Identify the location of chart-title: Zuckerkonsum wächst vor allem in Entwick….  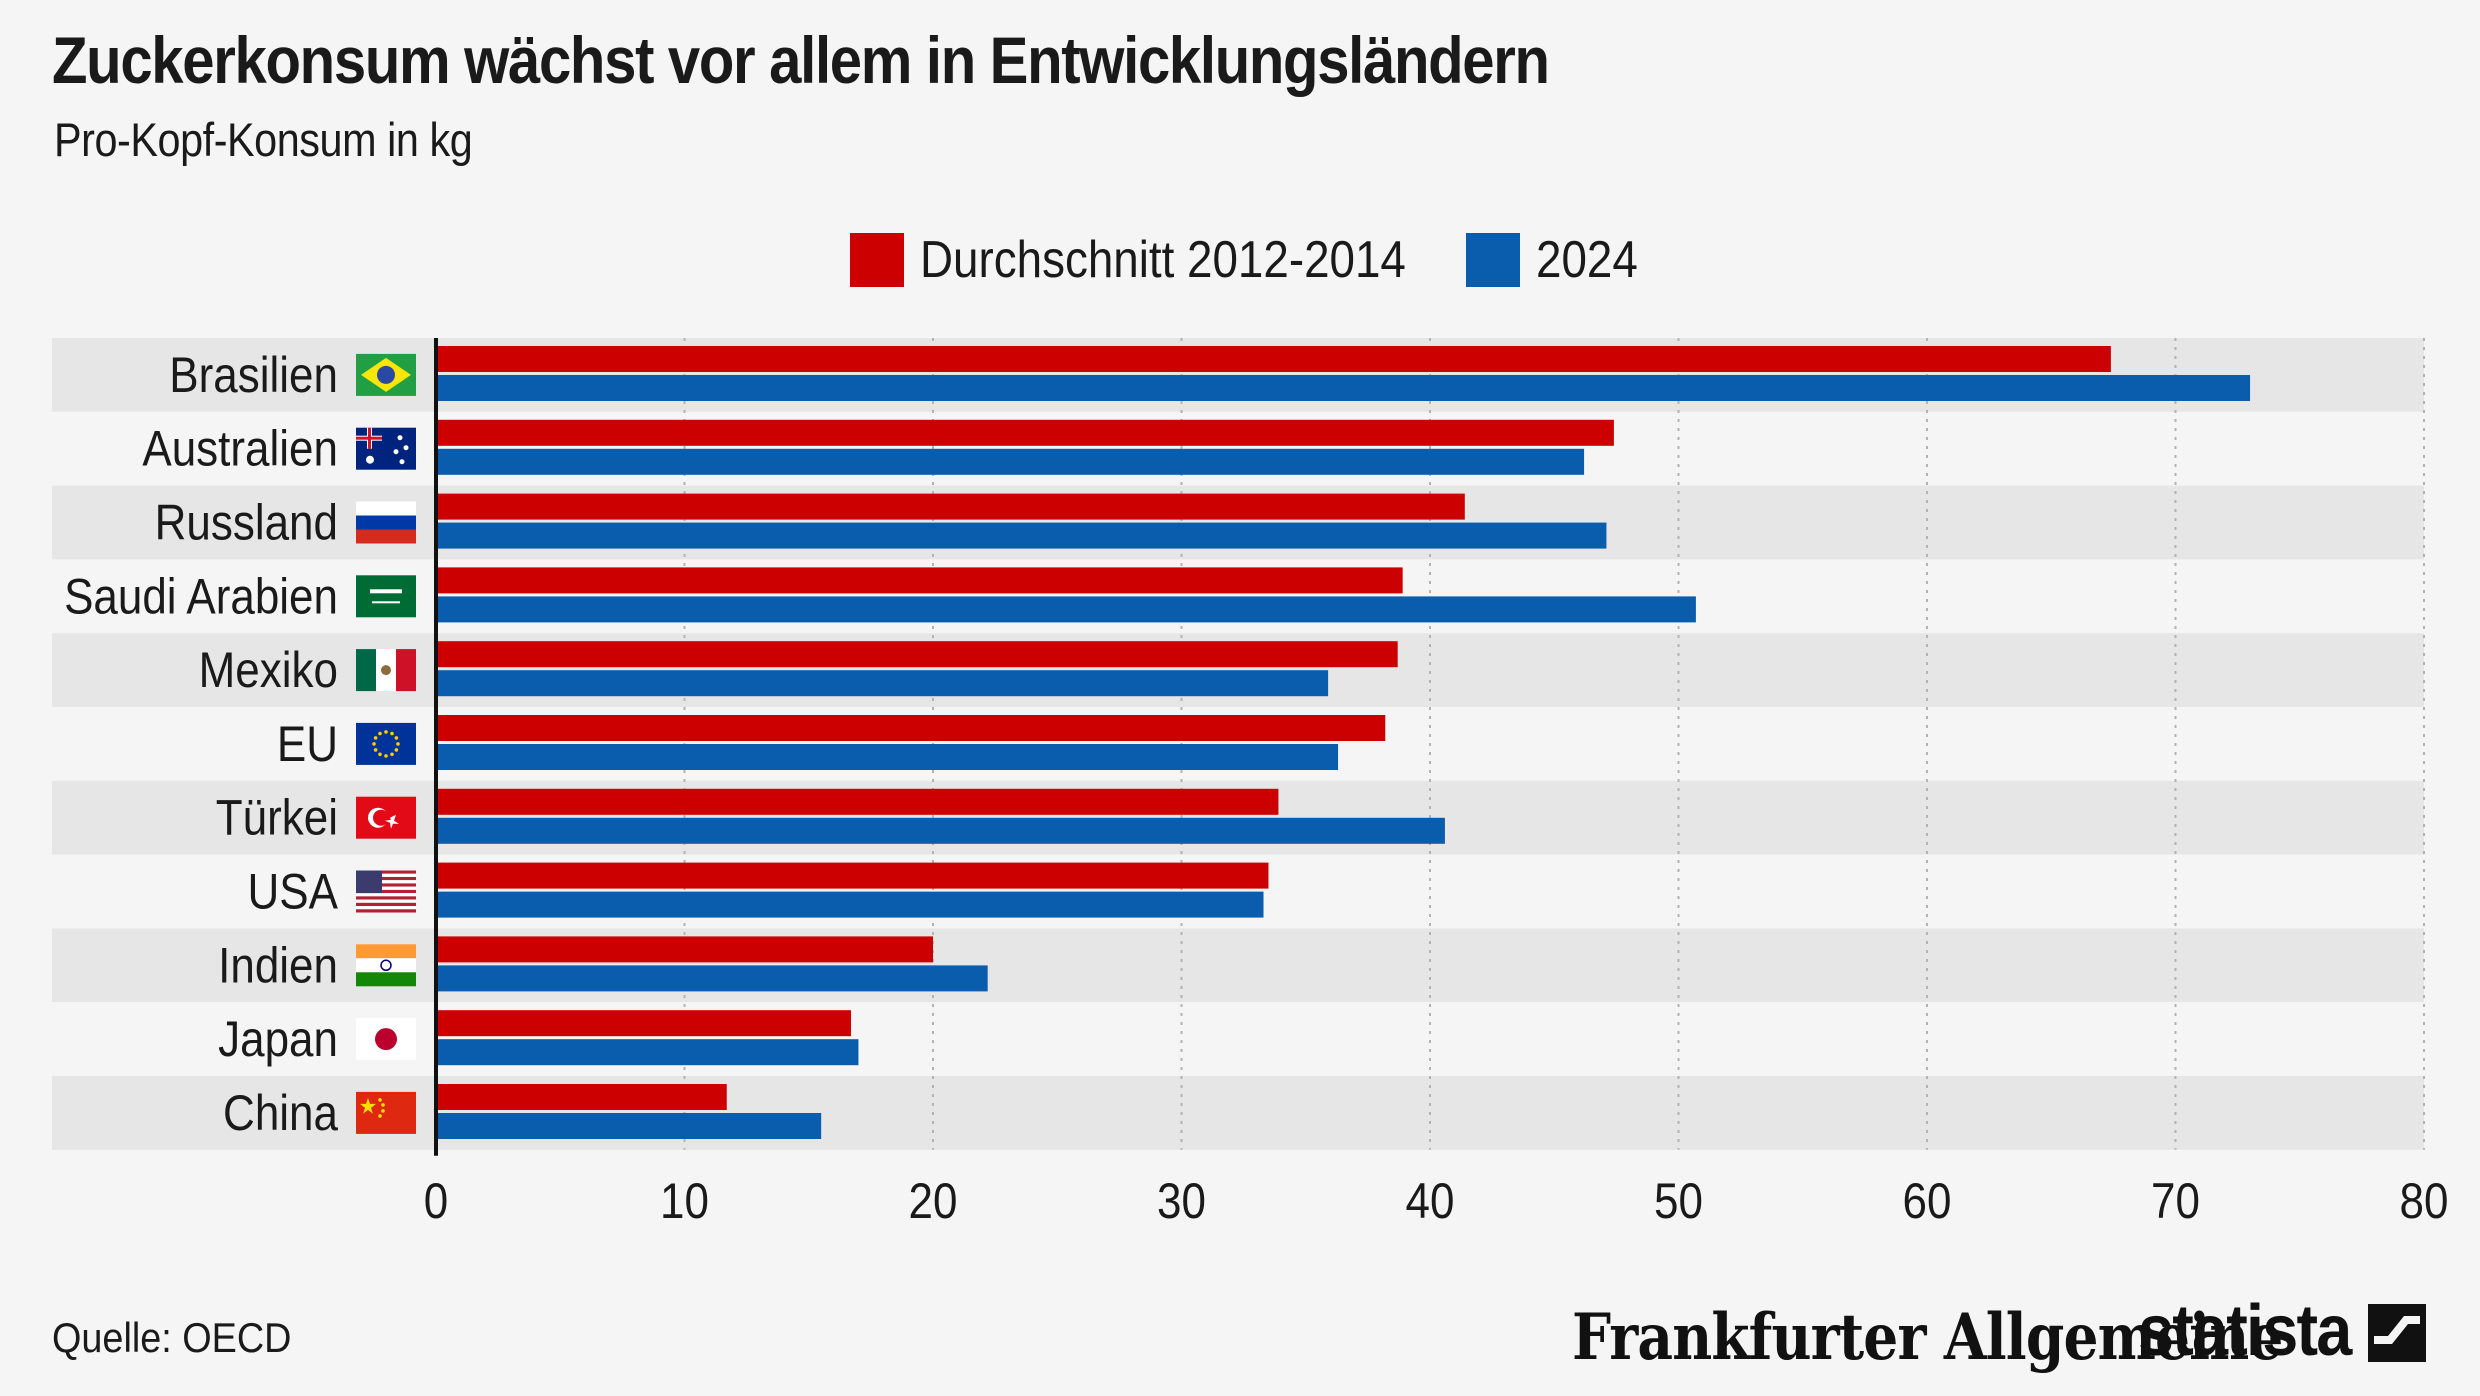
(801, 60).